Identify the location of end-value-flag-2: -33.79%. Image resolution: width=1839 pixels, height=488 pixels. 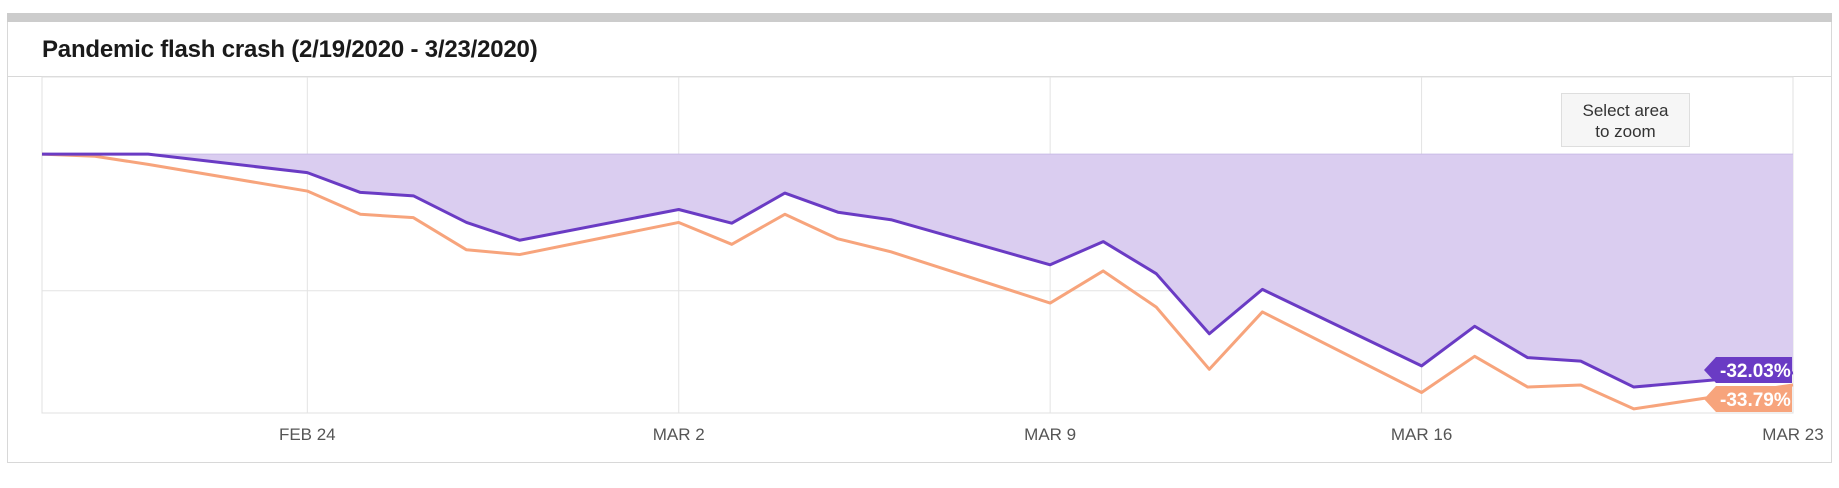
(1748, 399).